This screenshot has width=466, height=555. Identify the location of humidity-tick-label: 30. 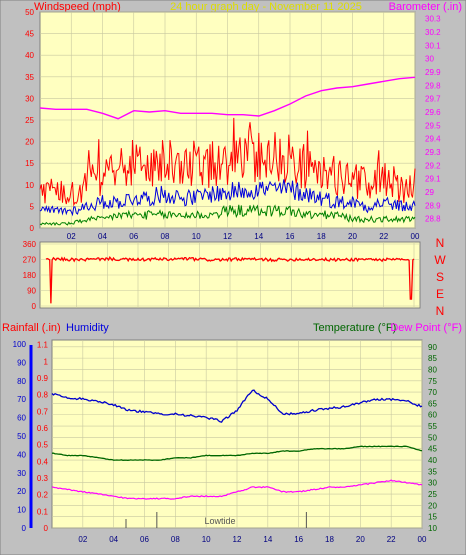
(21, 473).